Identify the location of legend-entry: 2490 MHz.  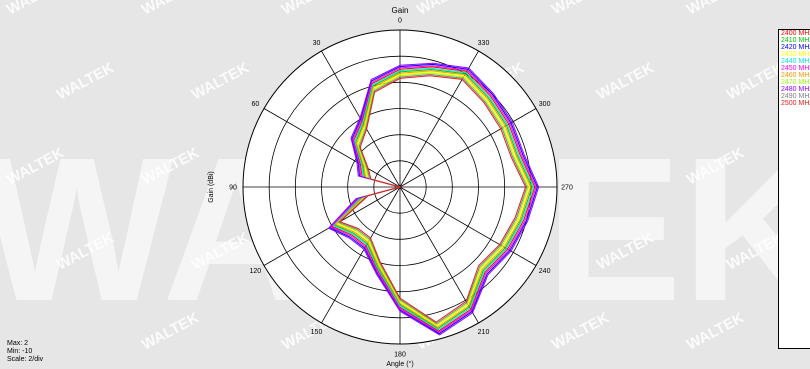
(795, 96).